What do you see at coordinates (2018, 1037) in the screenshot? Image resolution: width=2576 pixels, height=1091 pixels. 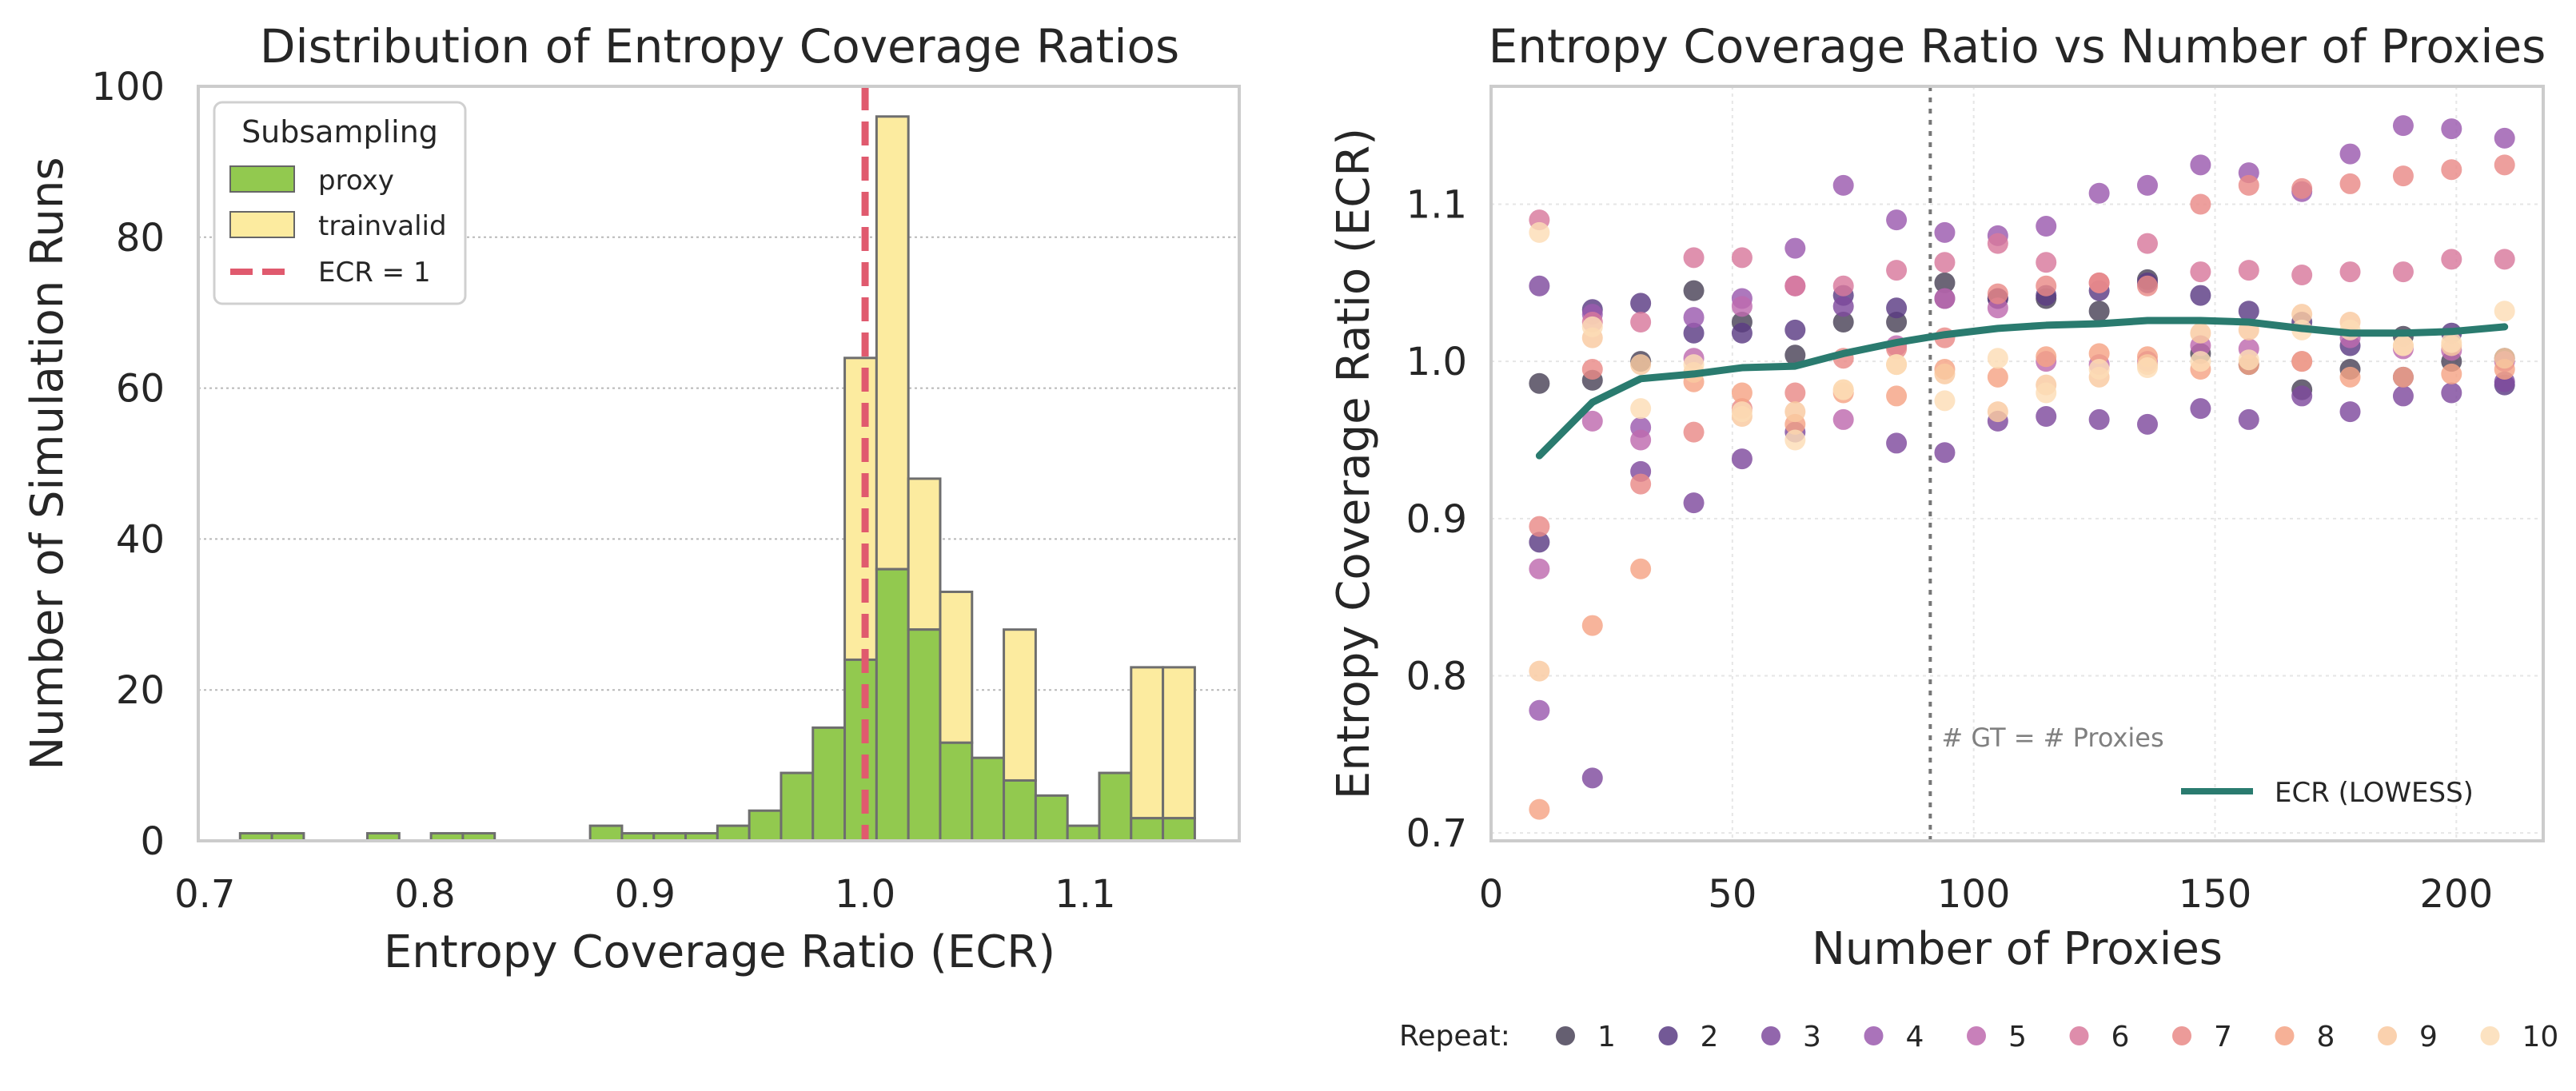 I see `repeat-legend-label-5: 5` at bounding box center [2018, 1037].